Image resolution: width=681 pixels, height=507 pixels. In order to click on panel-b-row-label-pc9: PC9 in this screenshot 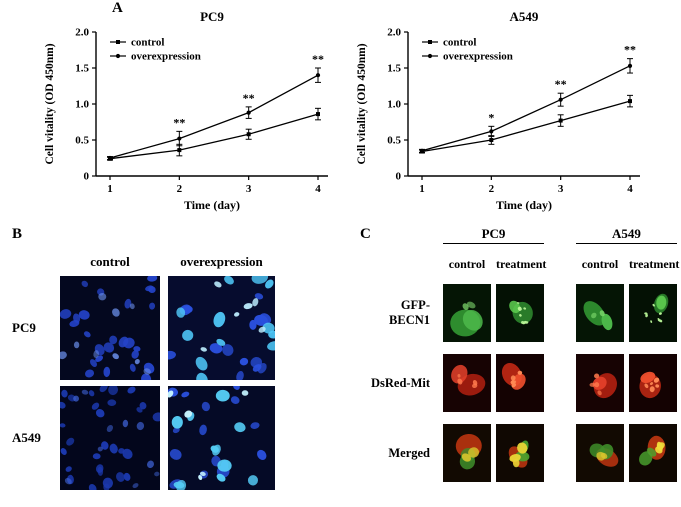, I will do `click(24, 327)`.